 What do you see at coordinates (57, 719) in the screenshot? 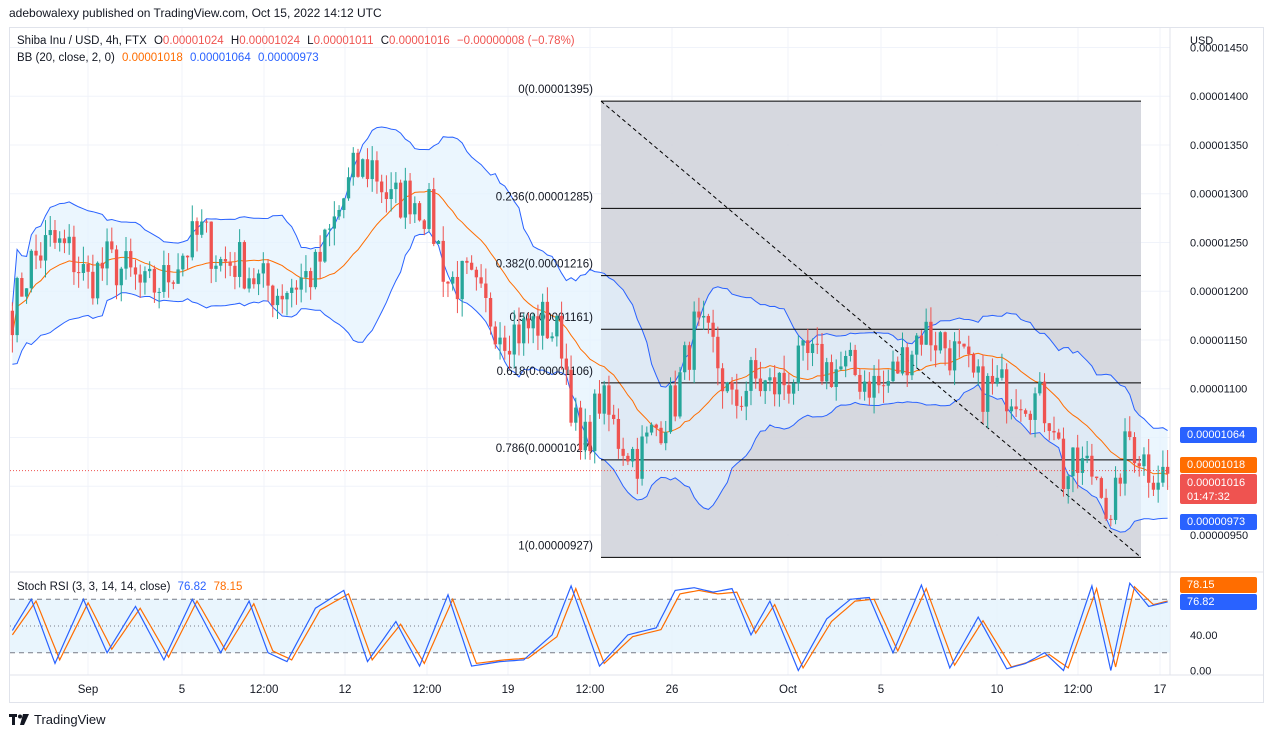
I see `tradingview-footer: TradingView` at bounding box center [57, 719].